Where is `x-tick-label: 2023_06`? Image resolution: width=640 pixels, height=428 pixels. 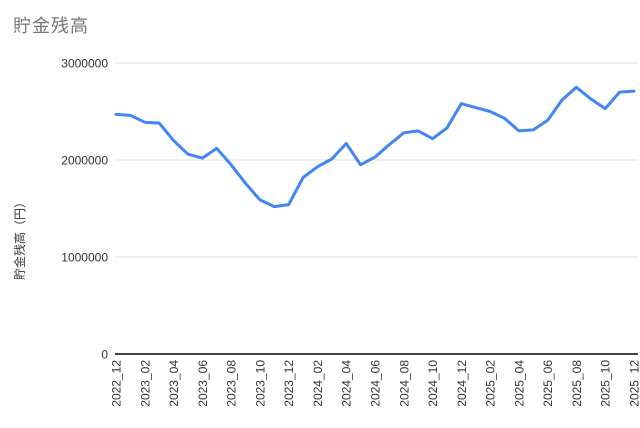 x-tick-label: 2023_06 is located at coordinates (203, 383).